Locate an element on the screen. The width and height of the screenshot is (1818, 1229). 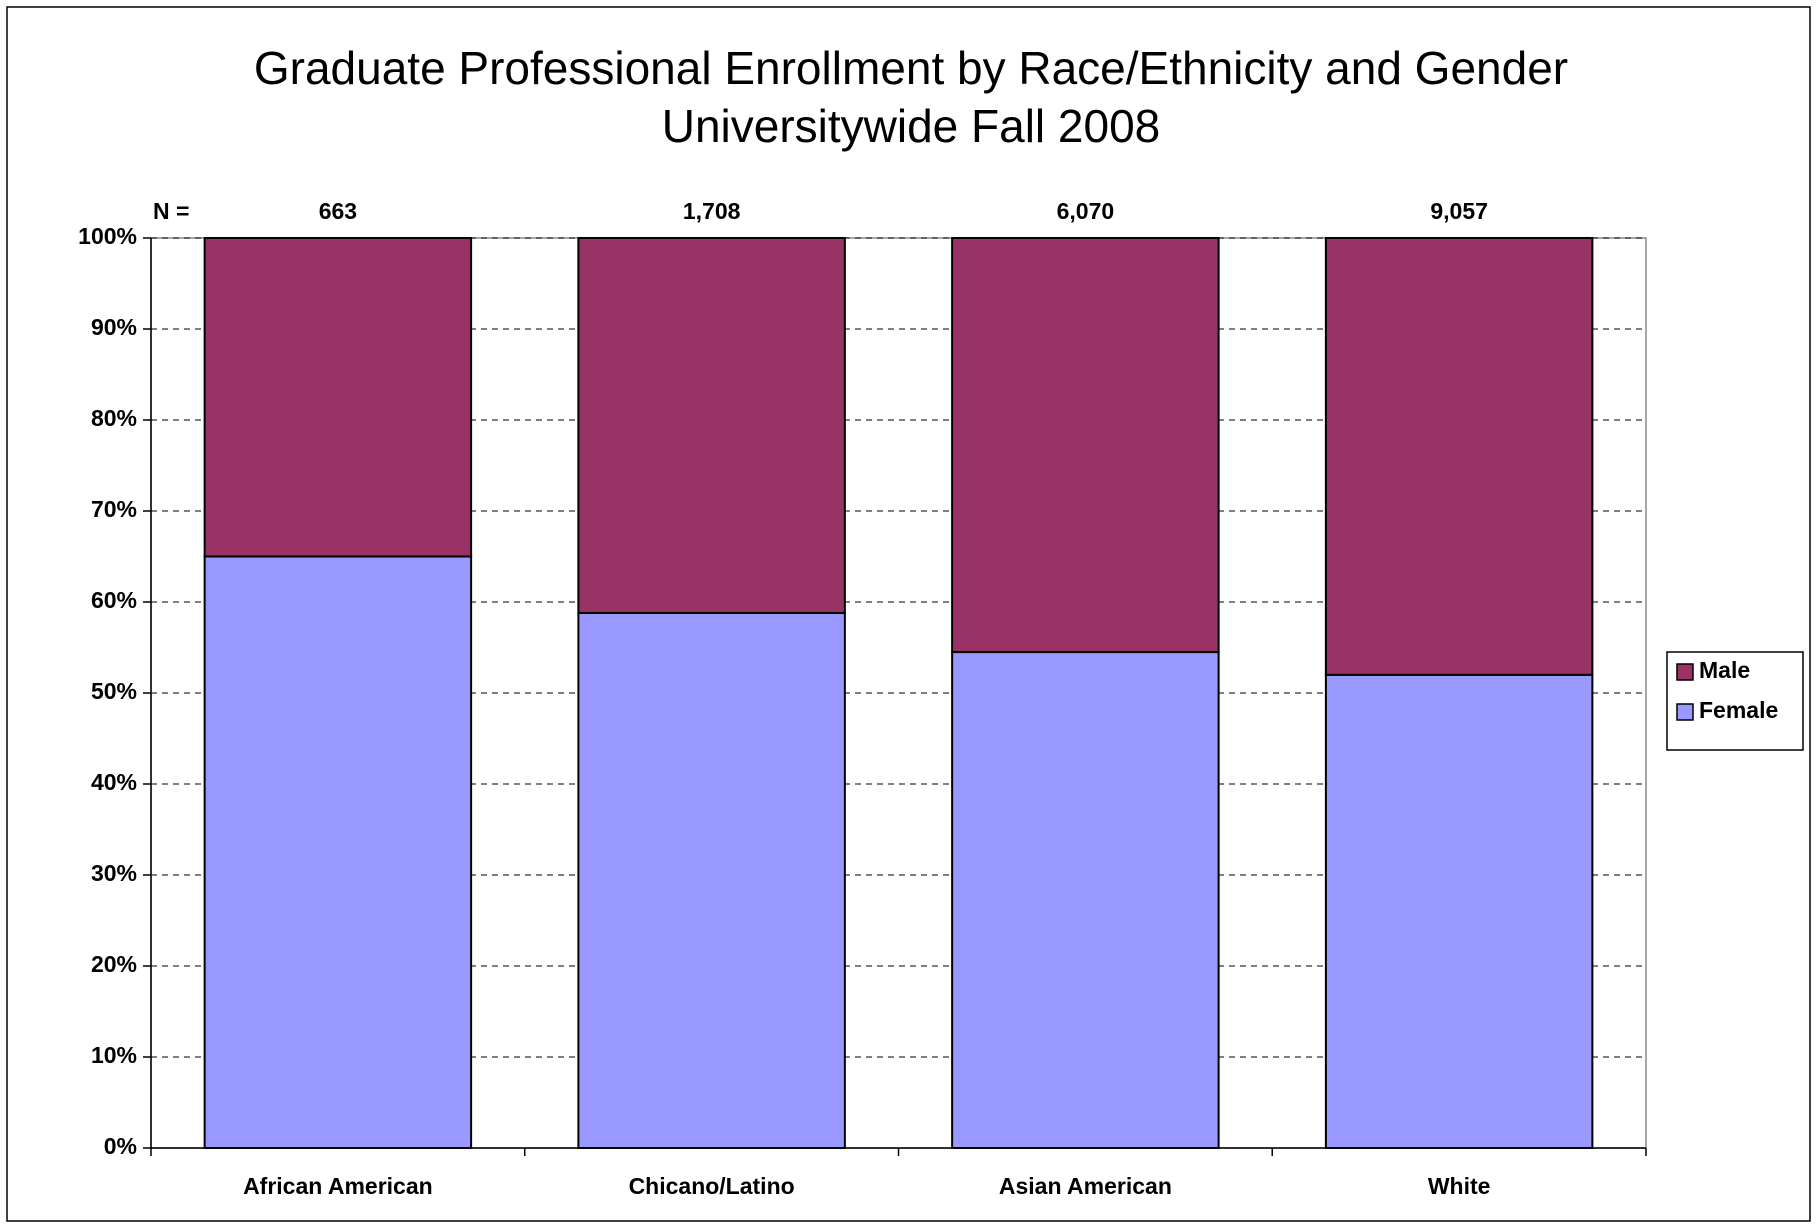
x-tick-label: White is located at coordinates (1459, 1186).